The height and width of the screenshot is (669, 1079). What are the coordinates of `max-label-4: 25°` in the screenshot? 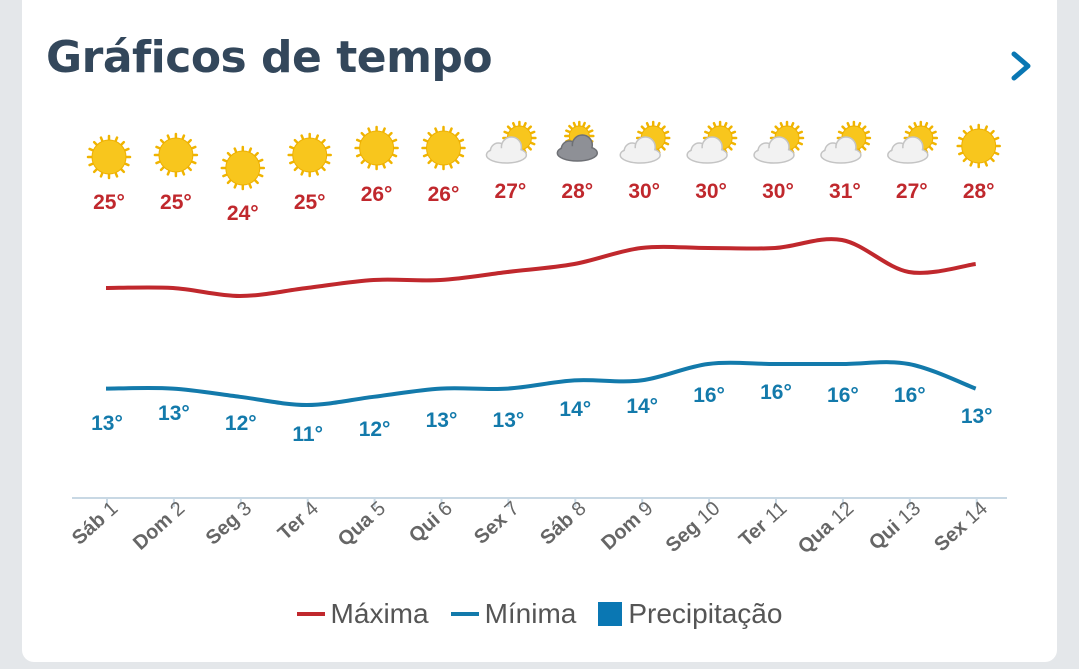 It's located at (310, 202).